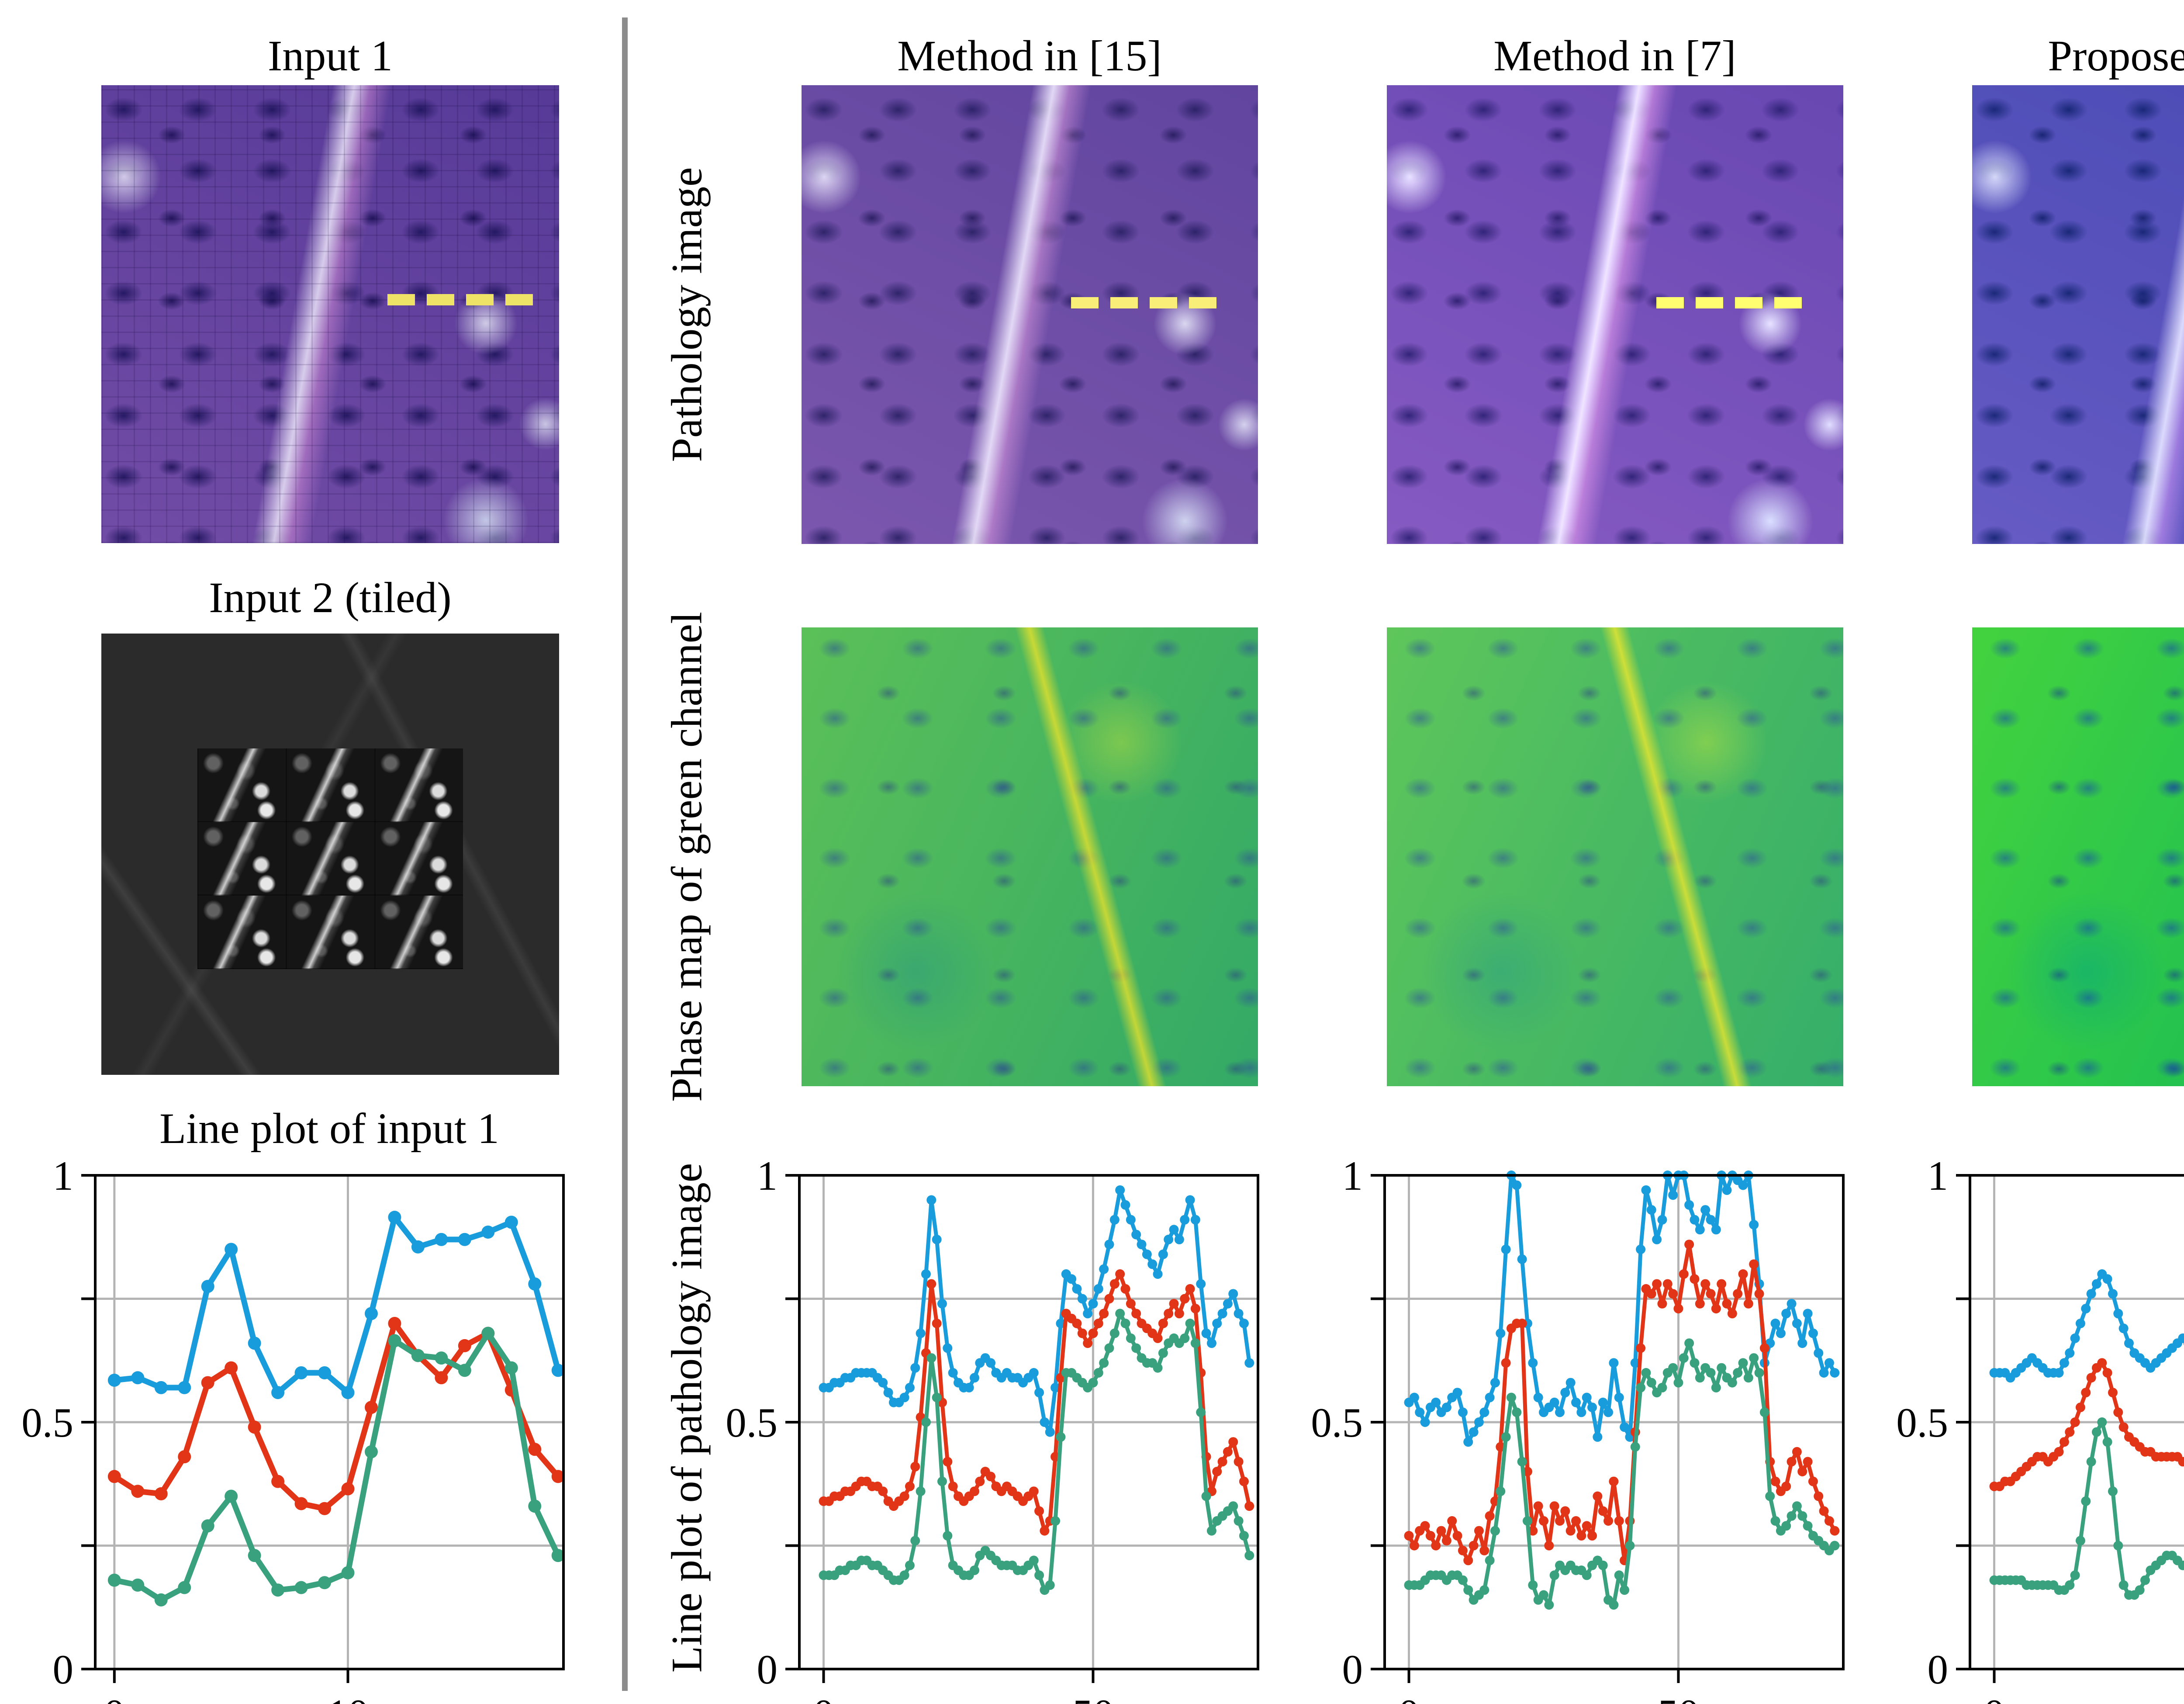  I want to click on input2-tile-grid, so click(330, 858).